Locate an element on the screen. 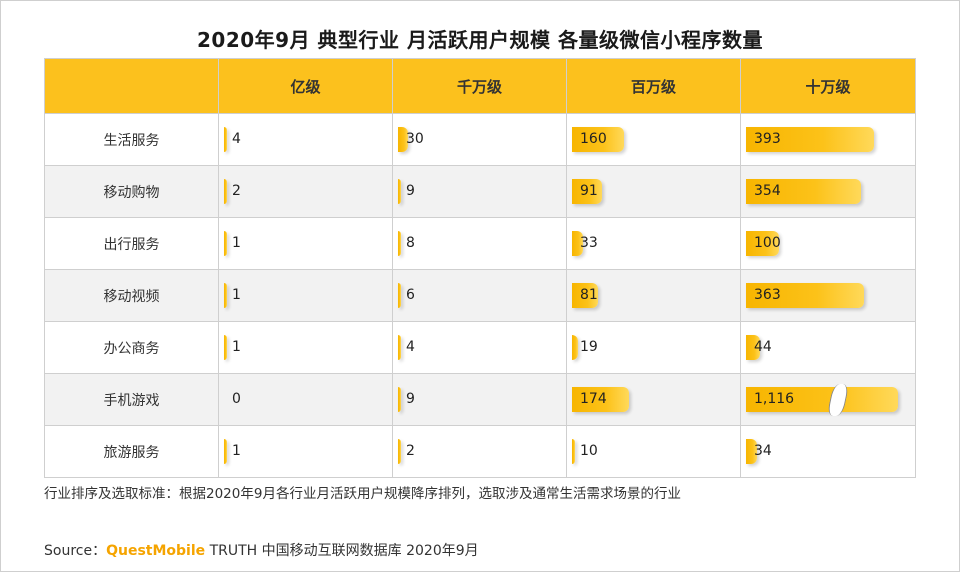  table-row: 生活服务 4 30 160 393 is located at coordinates (480, 139).